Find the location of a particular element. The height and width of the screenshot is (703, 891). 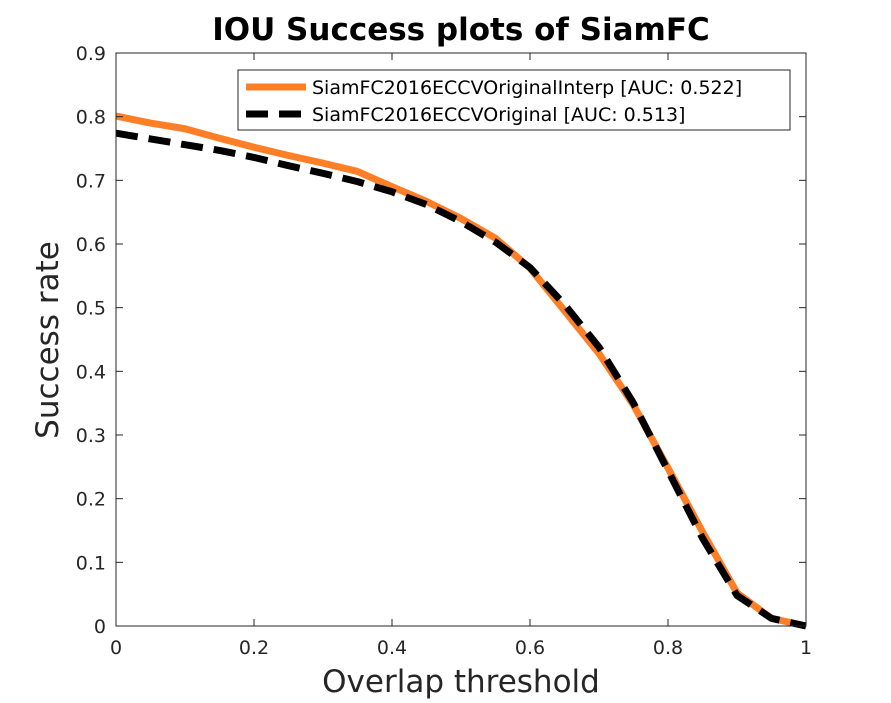

y-axis-label: Success rate is located at coordinates (48, 340).